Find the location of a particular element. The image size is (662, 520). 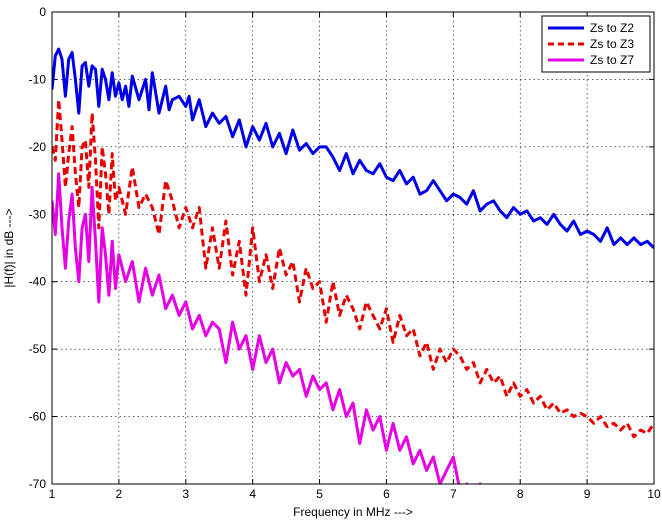

x-tick-label: 1 is located at coordinates (52, 494).